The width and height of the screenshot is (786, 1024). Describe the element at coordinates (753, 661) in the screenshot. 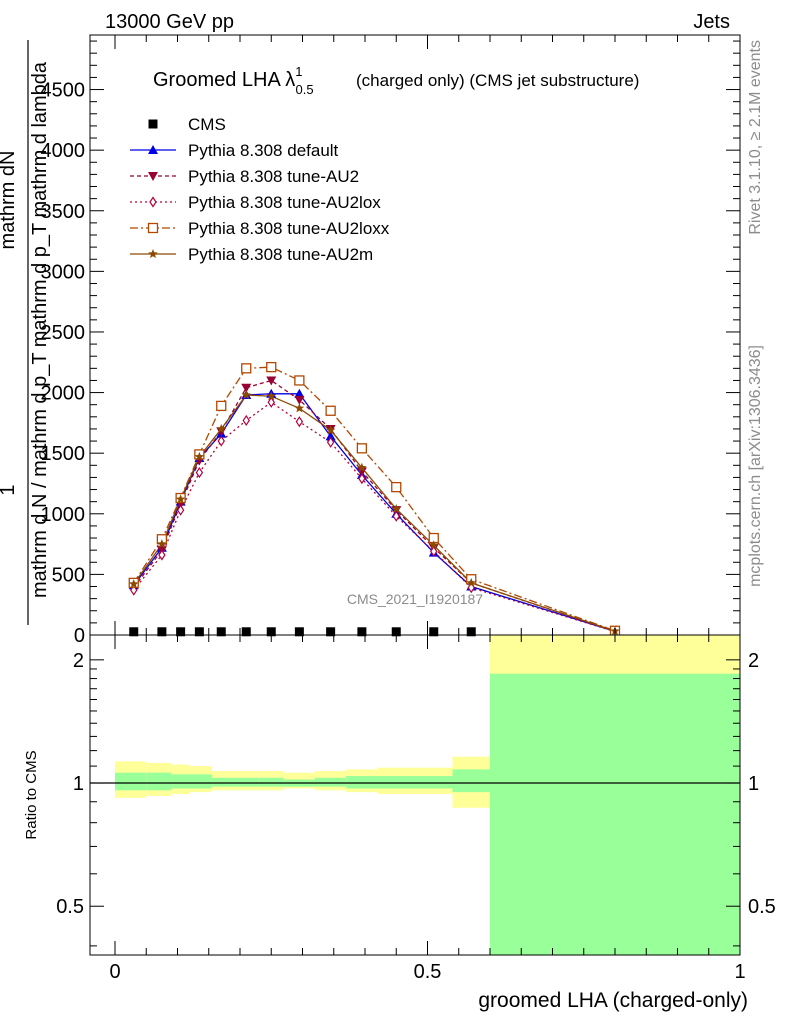

I see `ratio-y-tick-label-right: 2` at that location.